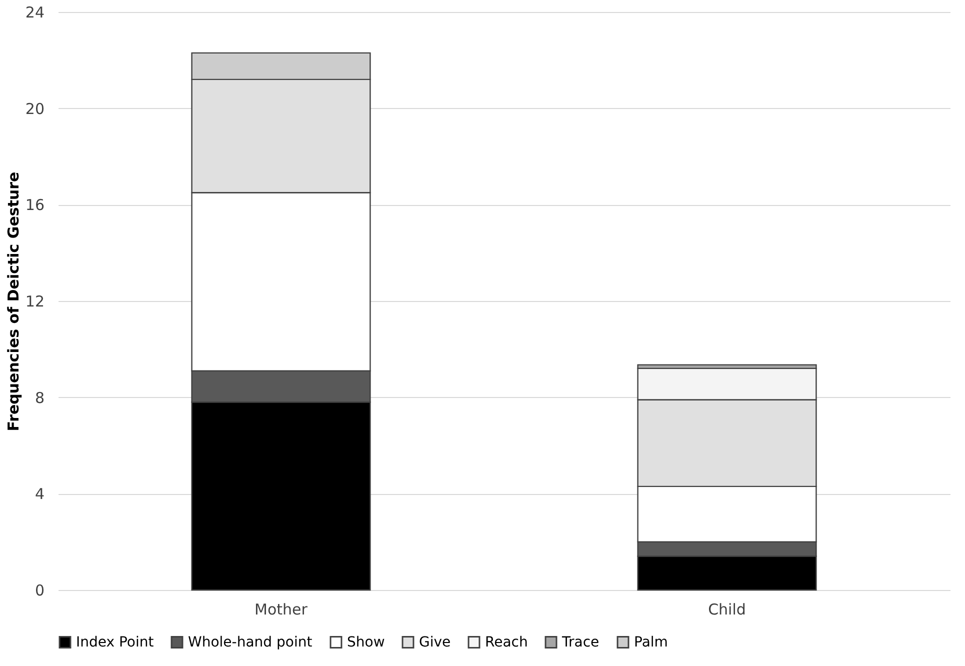  Describe the element at coordinates (34, 13) in the screenshot. I see `y-tick-label: 24` at that location.